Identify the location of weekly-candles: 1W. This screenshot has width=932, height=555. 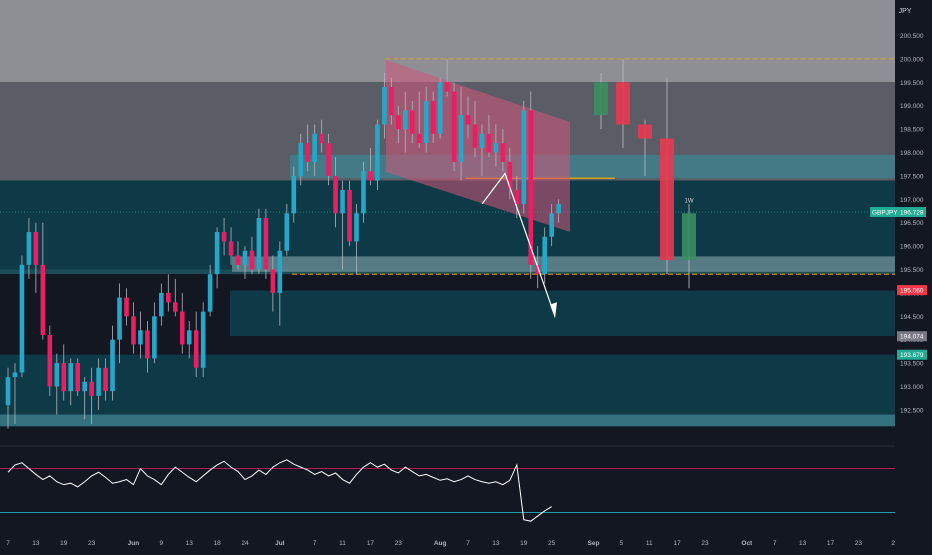
(645, 173).